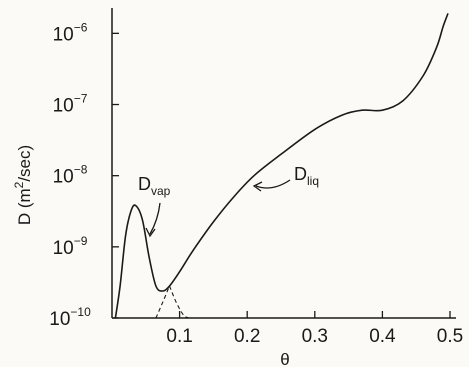 The width and height of the screenshot is (469, 367). I want to click on annotation-d-vap: Dvap, so click(154, 186).